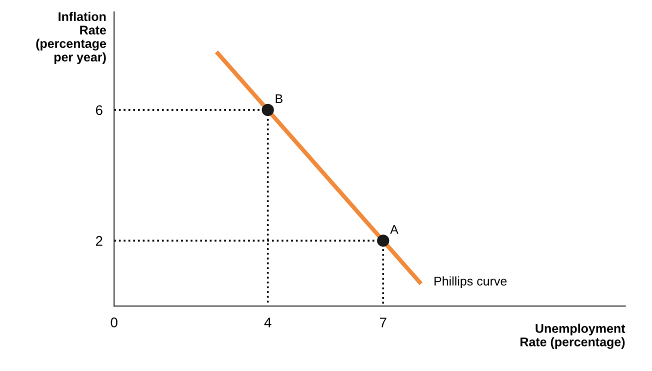 This screenshot has width=652, height=371. Describe the element at coordinates (71, 38) in the screenshot. I see `y-axis-title: Inflation Rate (percentage per year)` at that location.